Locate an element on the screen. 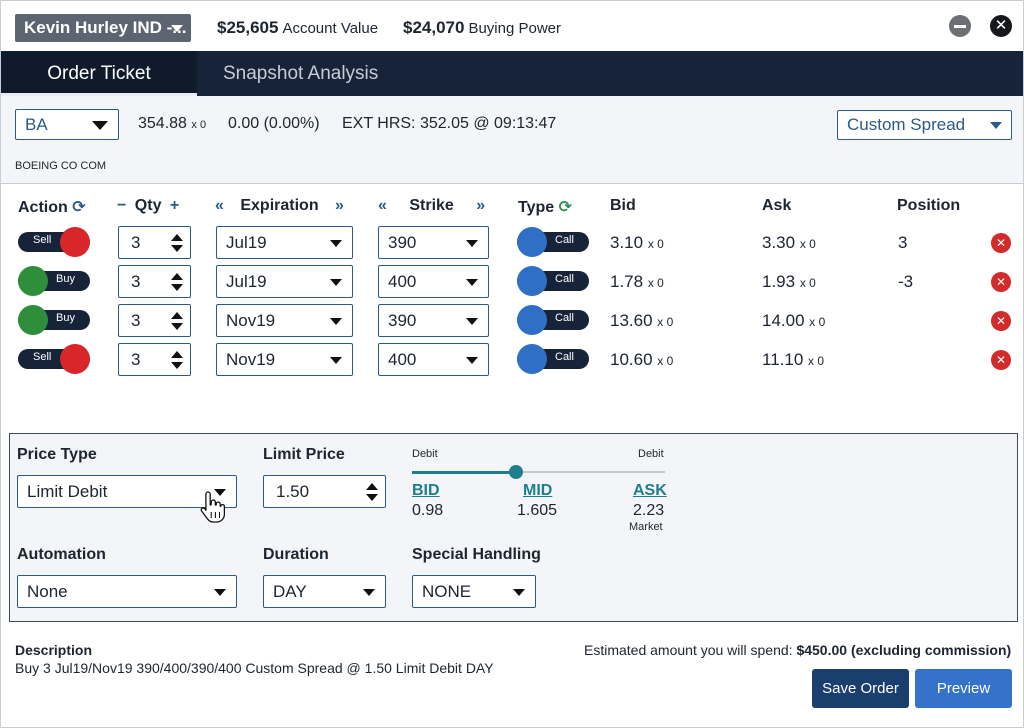  duration-select: DAY is located at coordinates (324, 591).